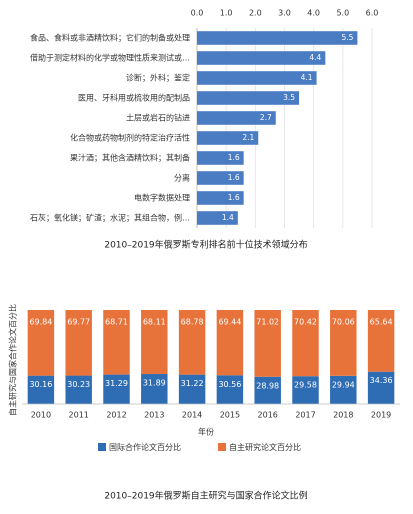  I want to click on value-label: 2.7, so click(266, 117).